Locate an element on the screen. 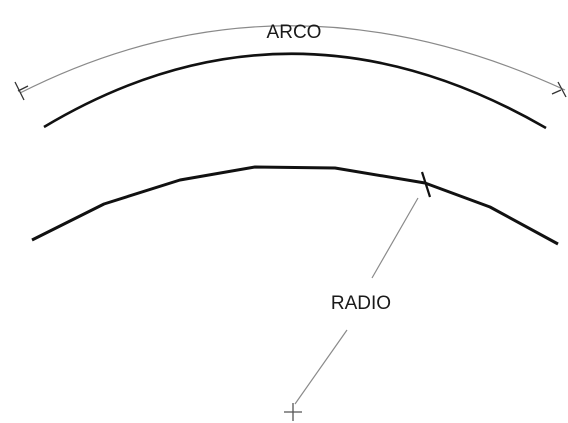 This screenshot has height=423, width=568. radius-line-lower is located at coordinates (321, 367).